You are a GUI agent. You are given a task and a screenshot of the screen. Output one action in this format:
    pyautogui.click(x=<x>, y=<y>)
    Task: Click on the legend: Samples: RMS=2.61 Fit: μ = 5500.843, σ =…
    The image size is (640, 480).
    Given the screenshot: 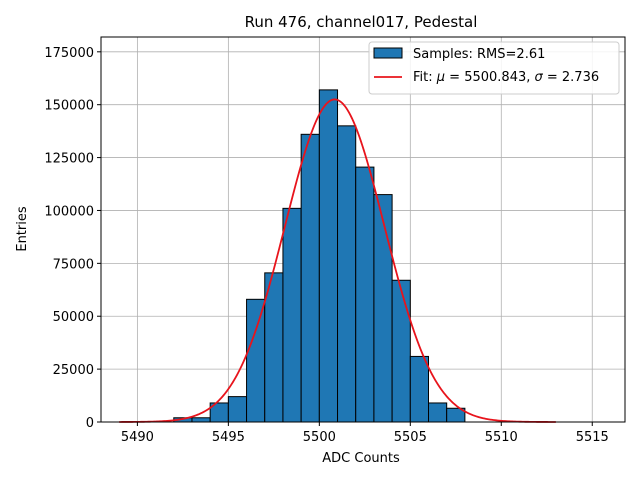 What is the action you would take?
    pyautogui.click(x=494, y=68)
    